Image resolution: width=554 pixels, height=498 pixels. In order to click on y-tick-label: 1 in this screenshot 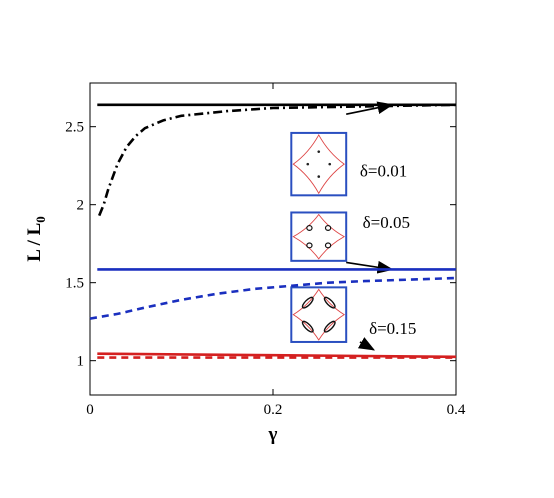, I will do `click(81, 362)`.